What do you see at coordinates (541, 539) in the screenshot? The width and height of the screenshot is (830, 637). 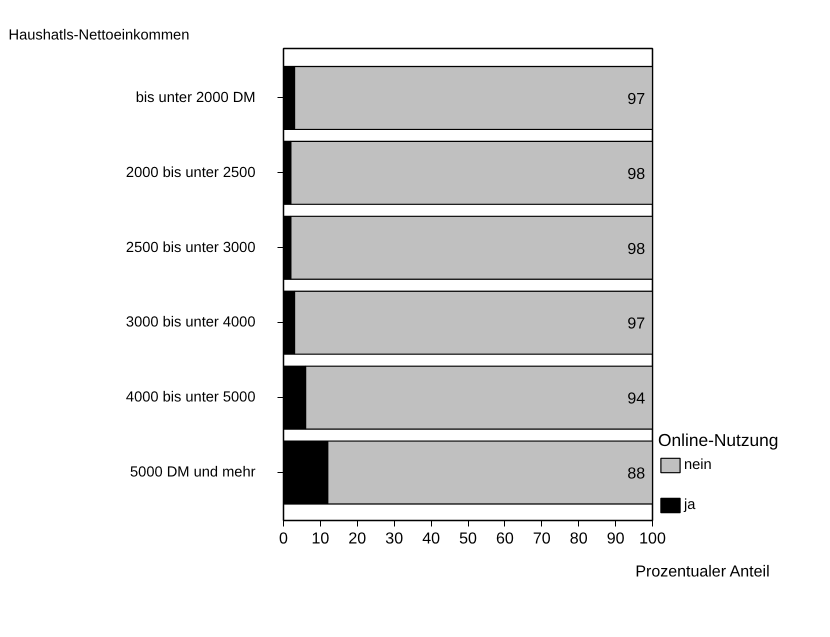 I see `x-tick-label: 70` at bounding box center [541, 539].